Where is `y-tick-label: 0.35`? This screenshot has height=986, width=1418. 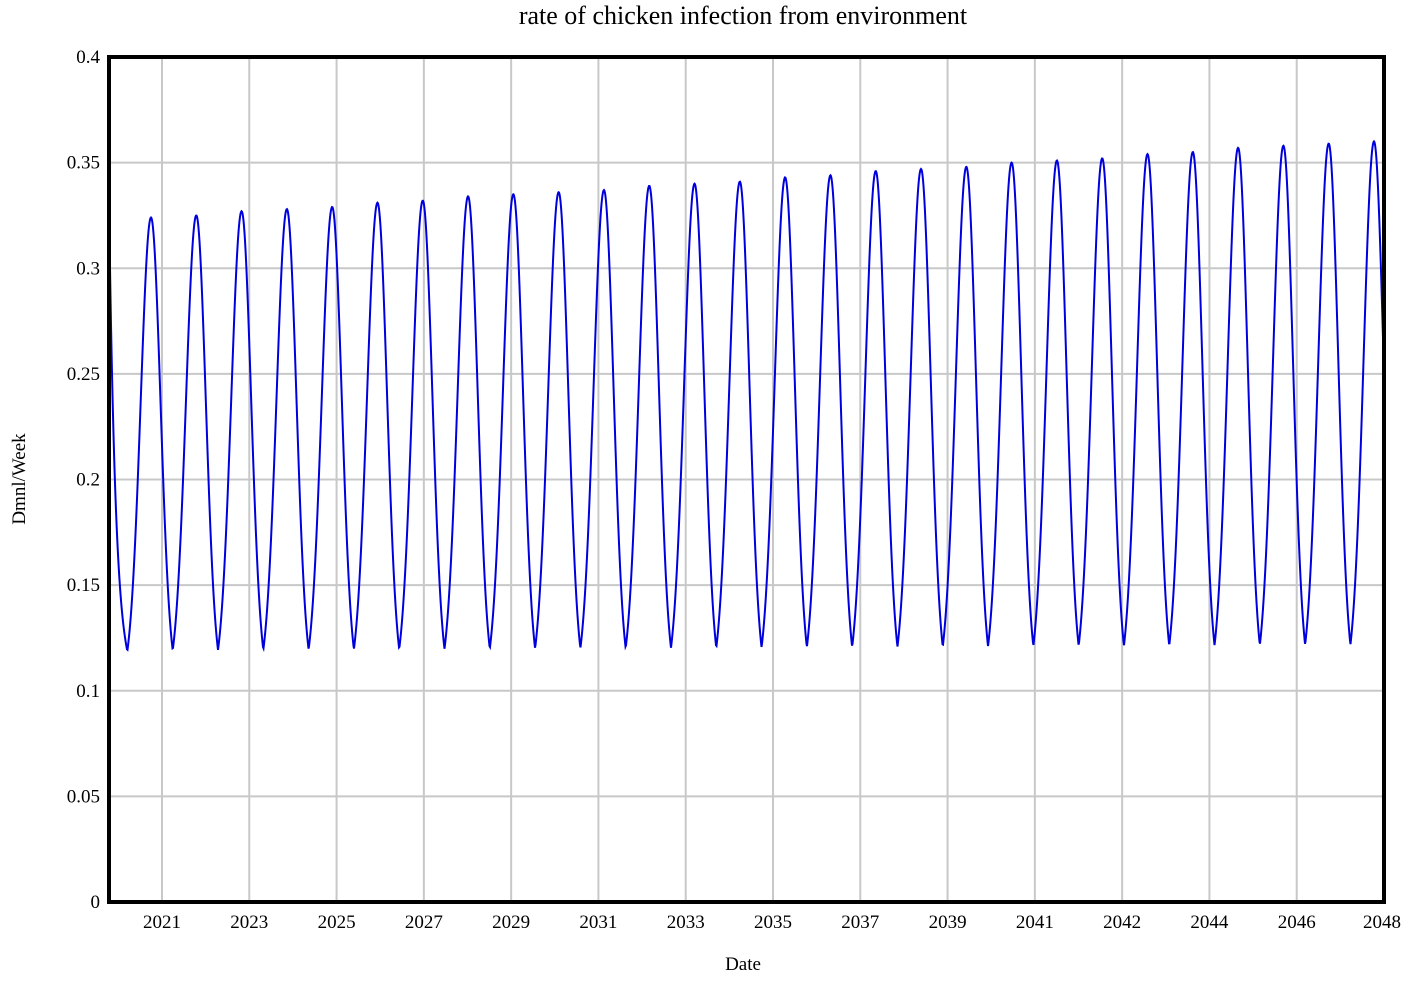 y-tick-label: 0.35 is located at coordinates (83, 163).